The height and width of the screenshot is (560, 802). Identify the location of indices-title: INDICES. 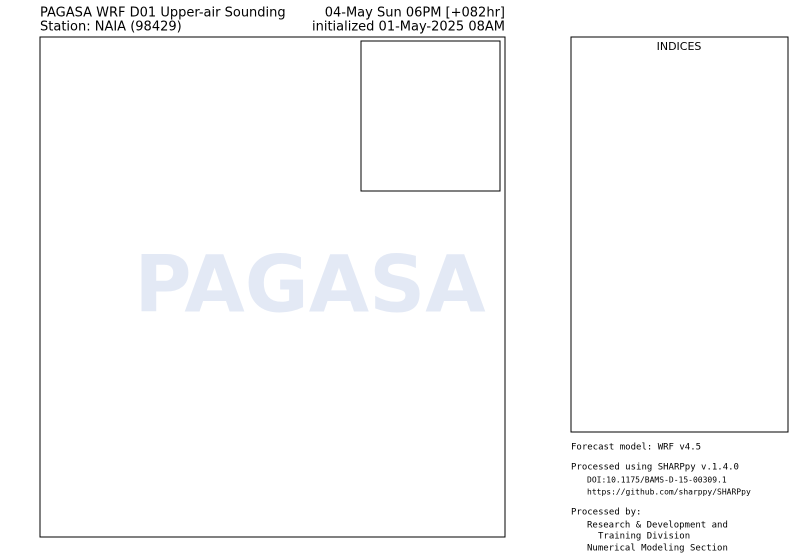
(679, 46).